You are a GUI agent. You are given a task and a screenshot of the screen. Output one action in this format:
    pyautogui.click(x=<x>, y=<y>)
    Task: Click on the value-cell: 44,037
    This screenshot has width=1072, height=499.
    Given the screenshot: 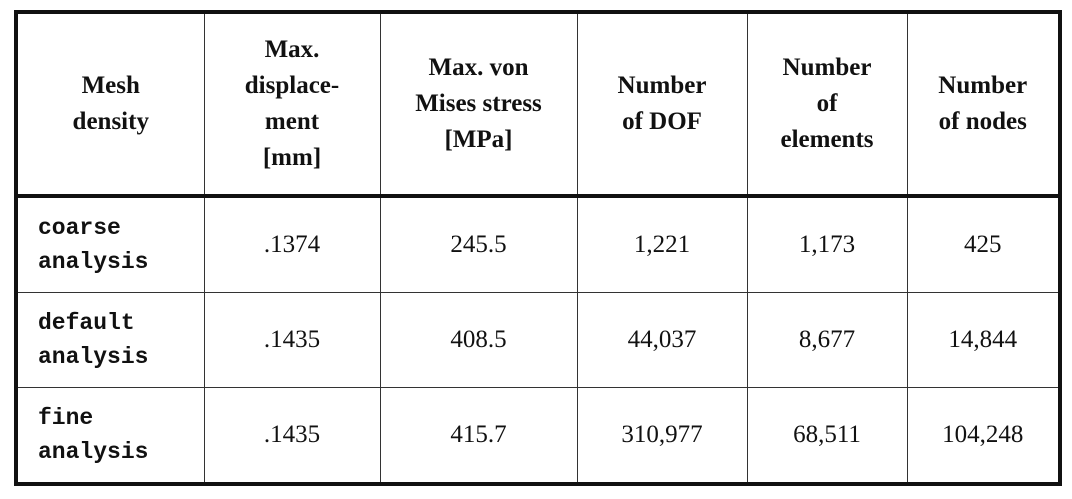 What is the action you would take?
    pyautogui.click(x=662, y=340)
    